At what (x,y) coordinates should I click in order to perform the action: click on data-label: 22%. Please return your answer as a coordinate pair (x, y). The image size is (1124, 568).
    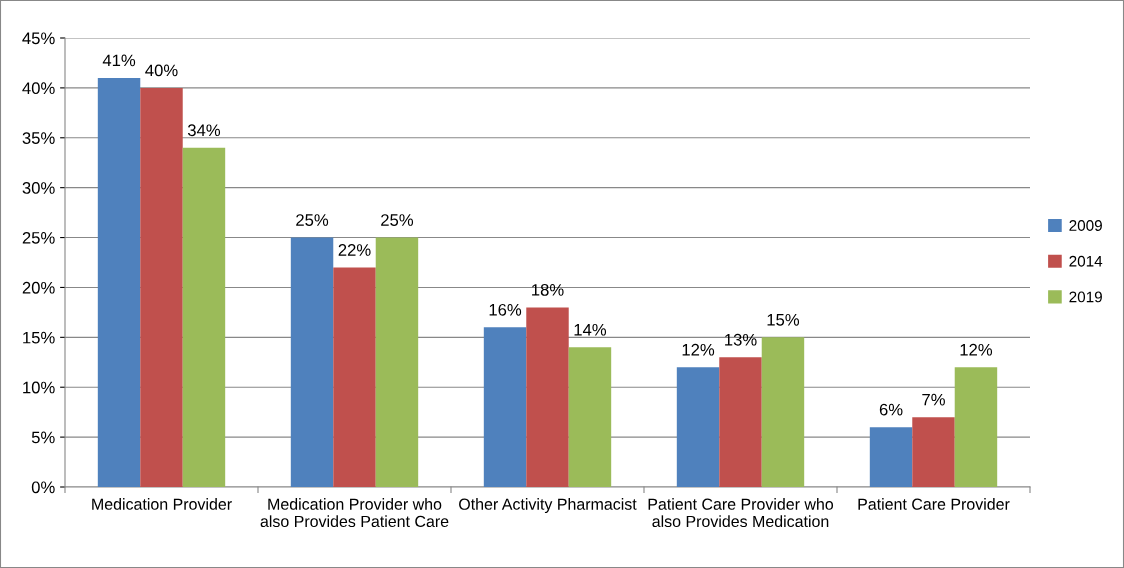
    Looking at the image, I should click on (354, 250).